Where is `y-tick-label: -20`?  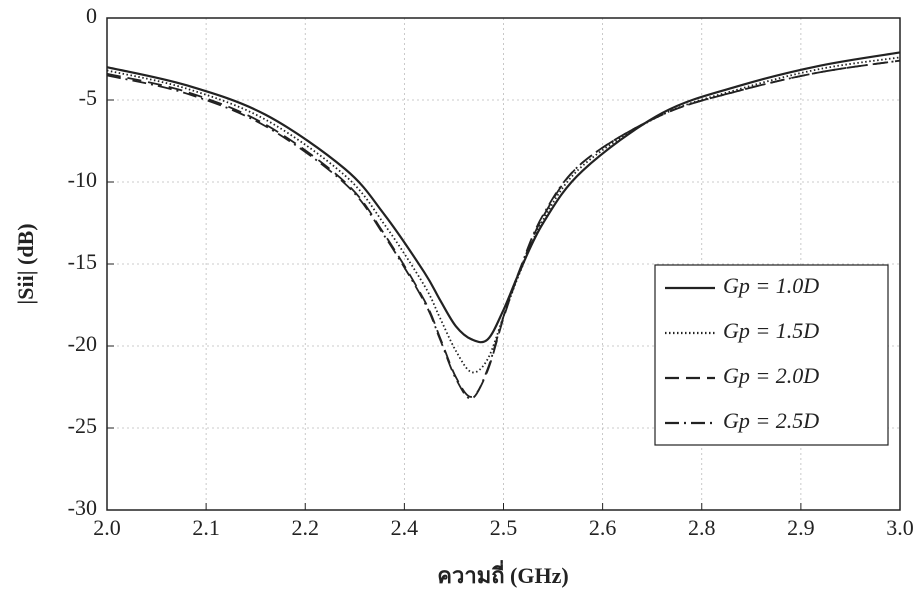
y-tick-label: -20 is located at coordinates (82, 343).